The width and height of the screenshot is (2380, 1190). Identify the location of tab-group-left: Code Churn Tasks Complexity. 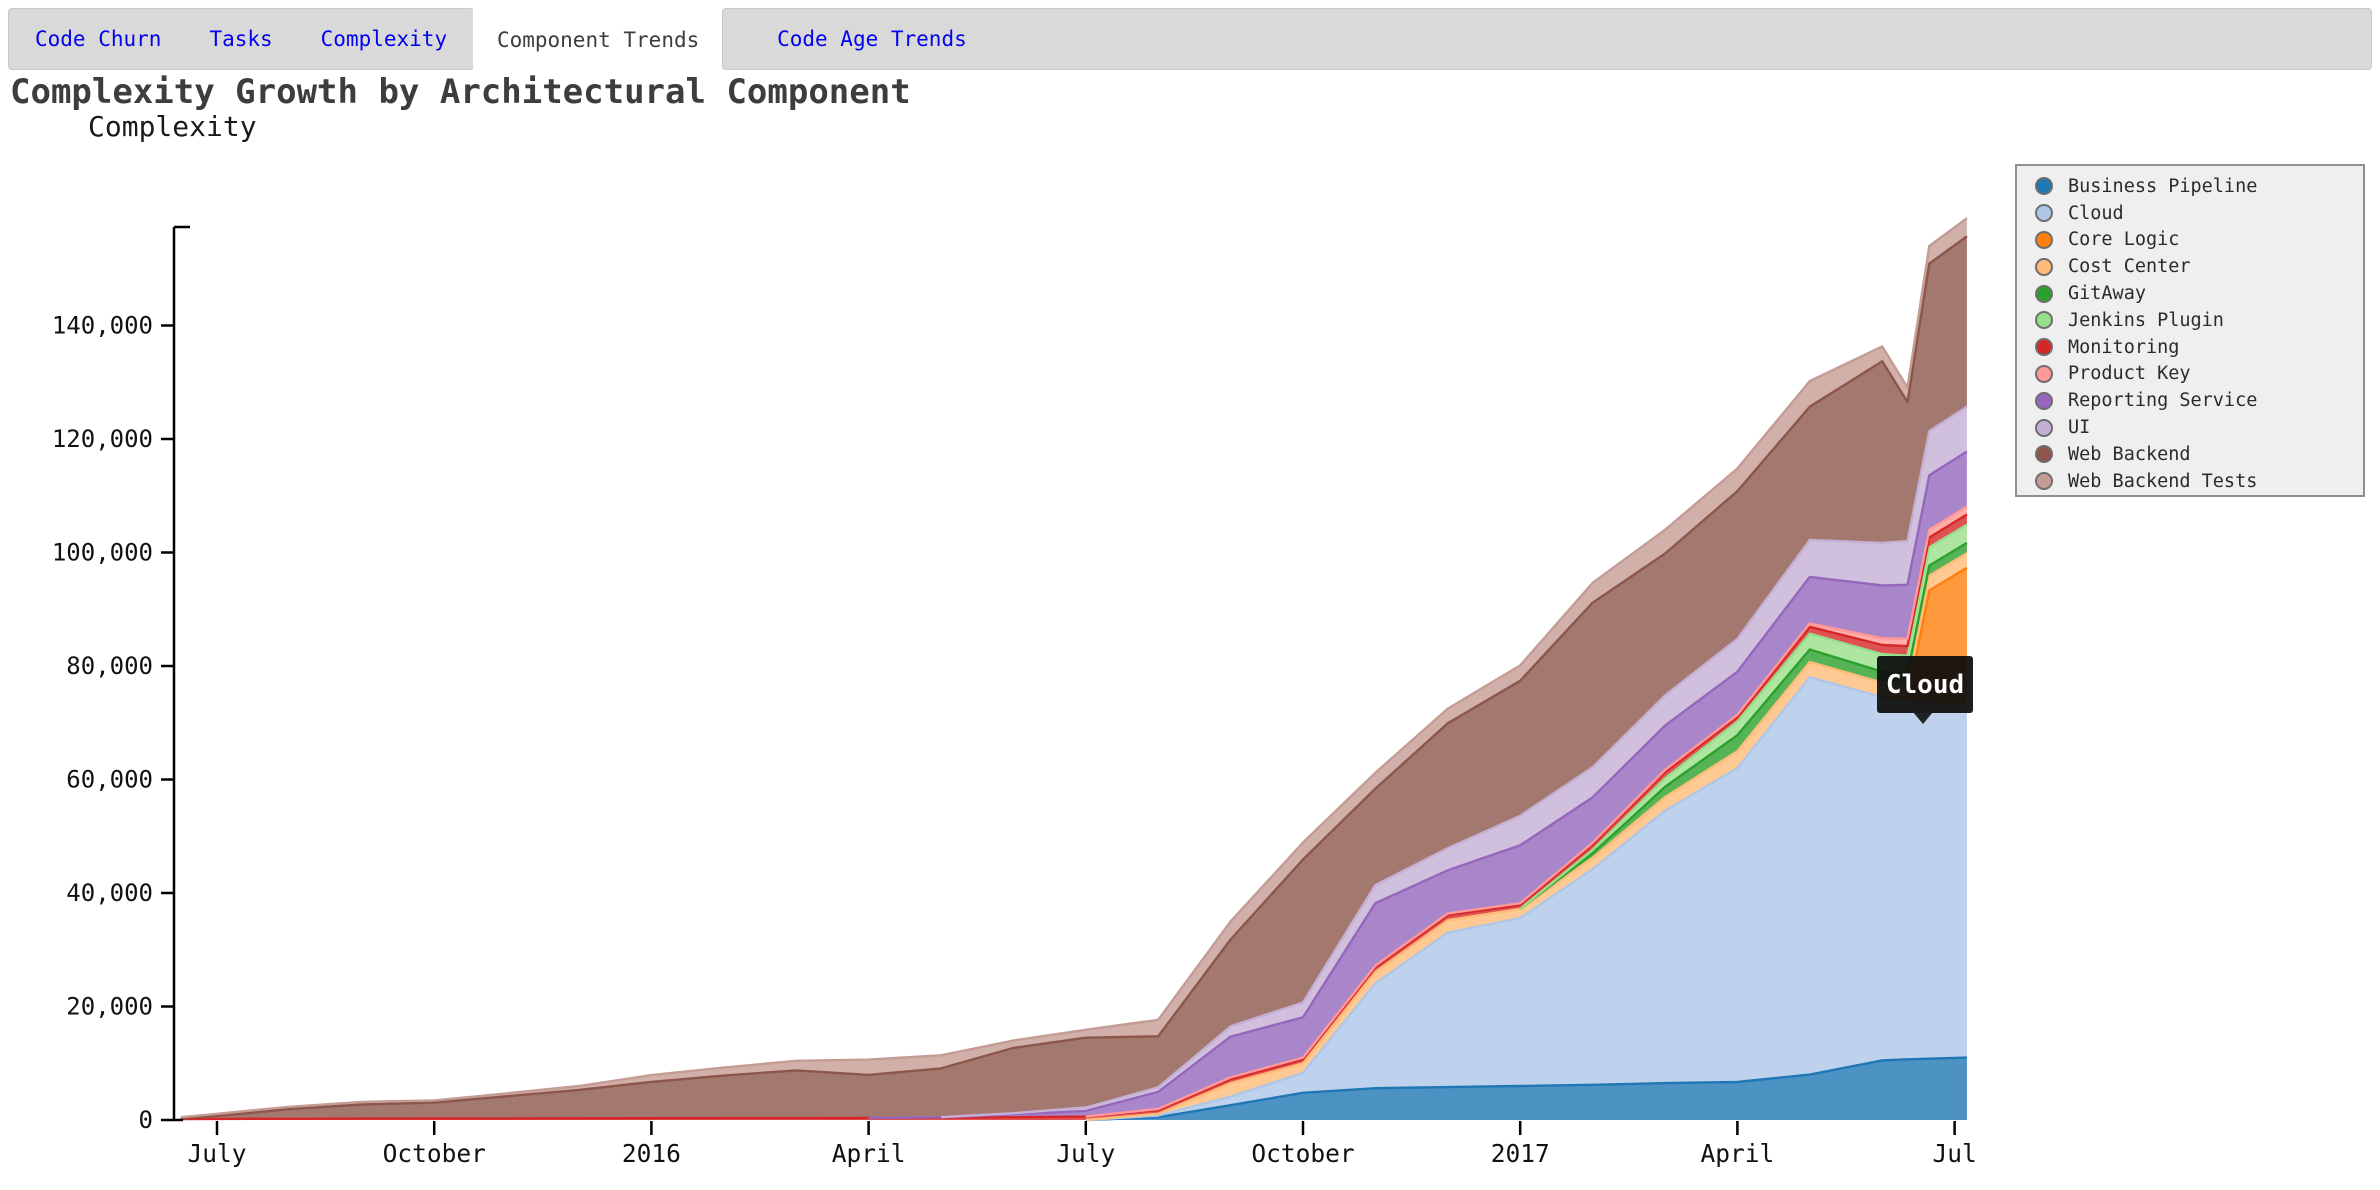
(241, 39).